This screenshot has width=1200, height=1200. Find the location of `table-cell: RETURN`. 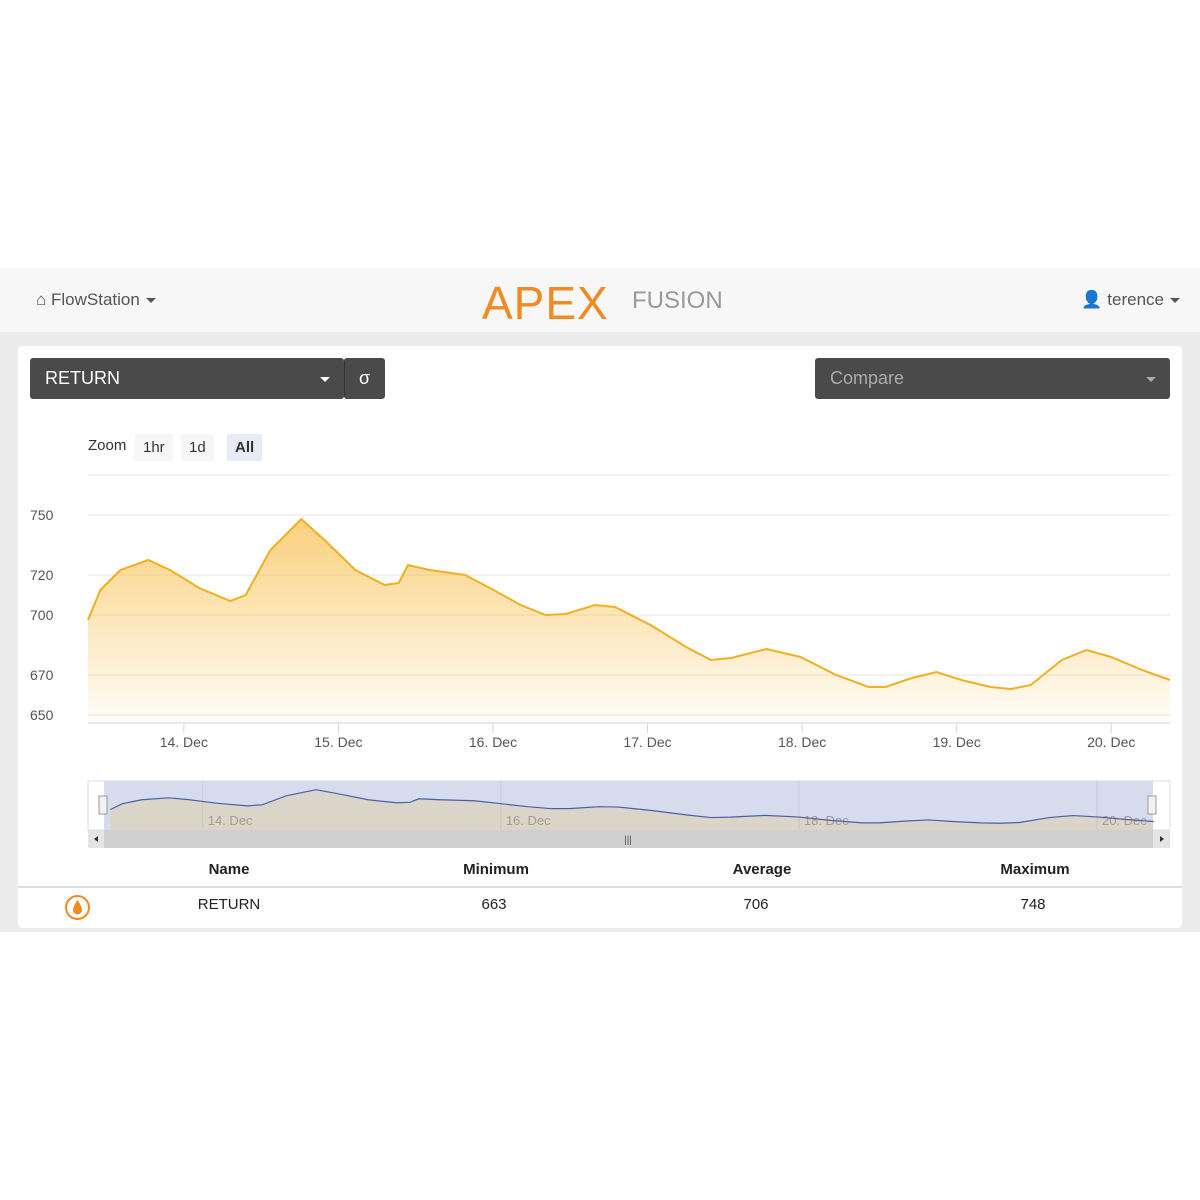

table-cell: RETURN is located at coordinates (229, 904).